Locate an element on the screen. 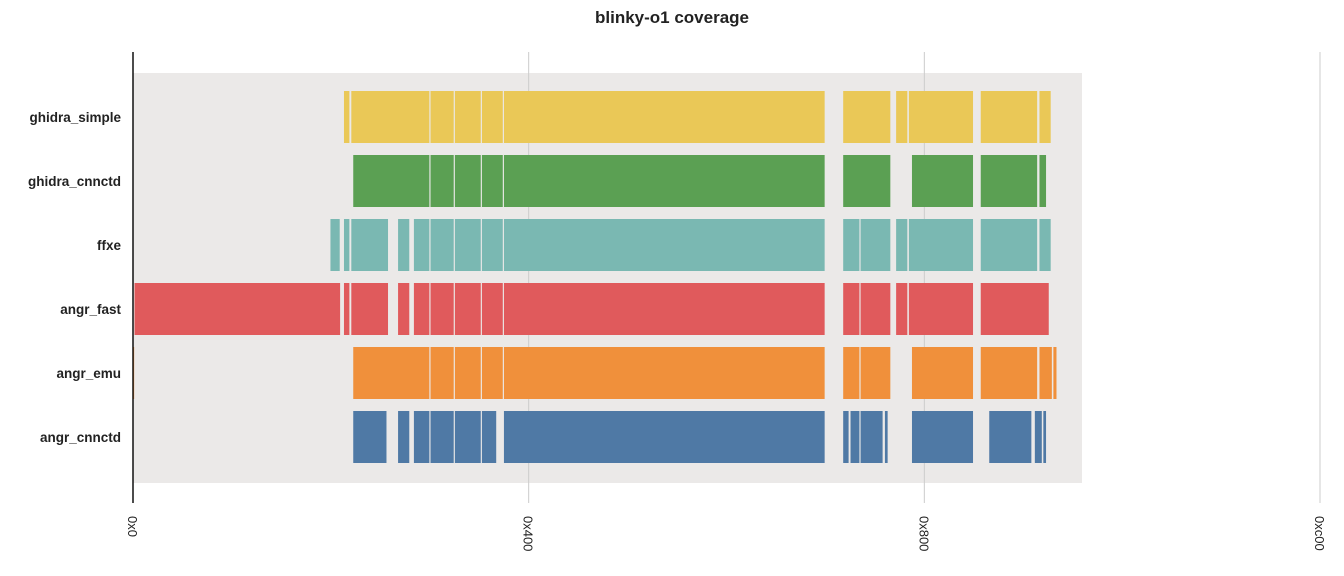  row-label: angr_cnnctd is located at coordinates (80, 437).